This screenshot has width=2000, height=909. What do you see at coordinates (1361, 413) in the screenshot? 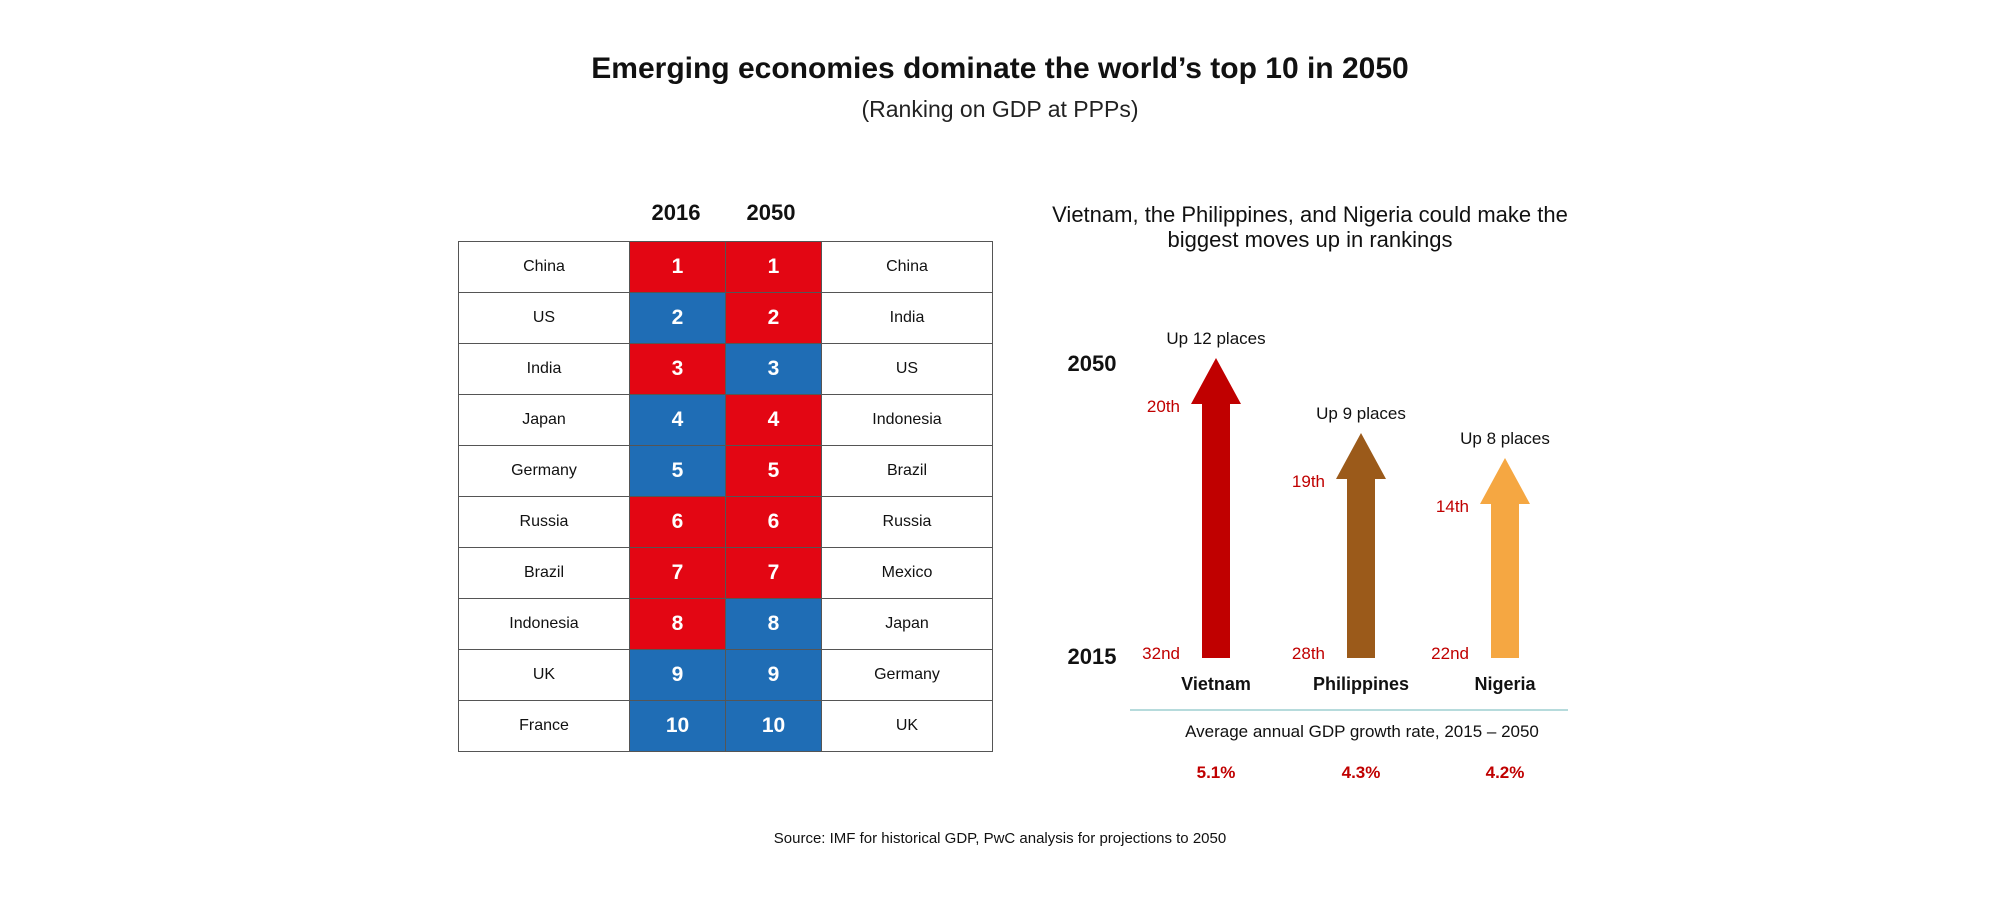
I see `move-label: Up 9 places` at bounding box center [1361, 413].